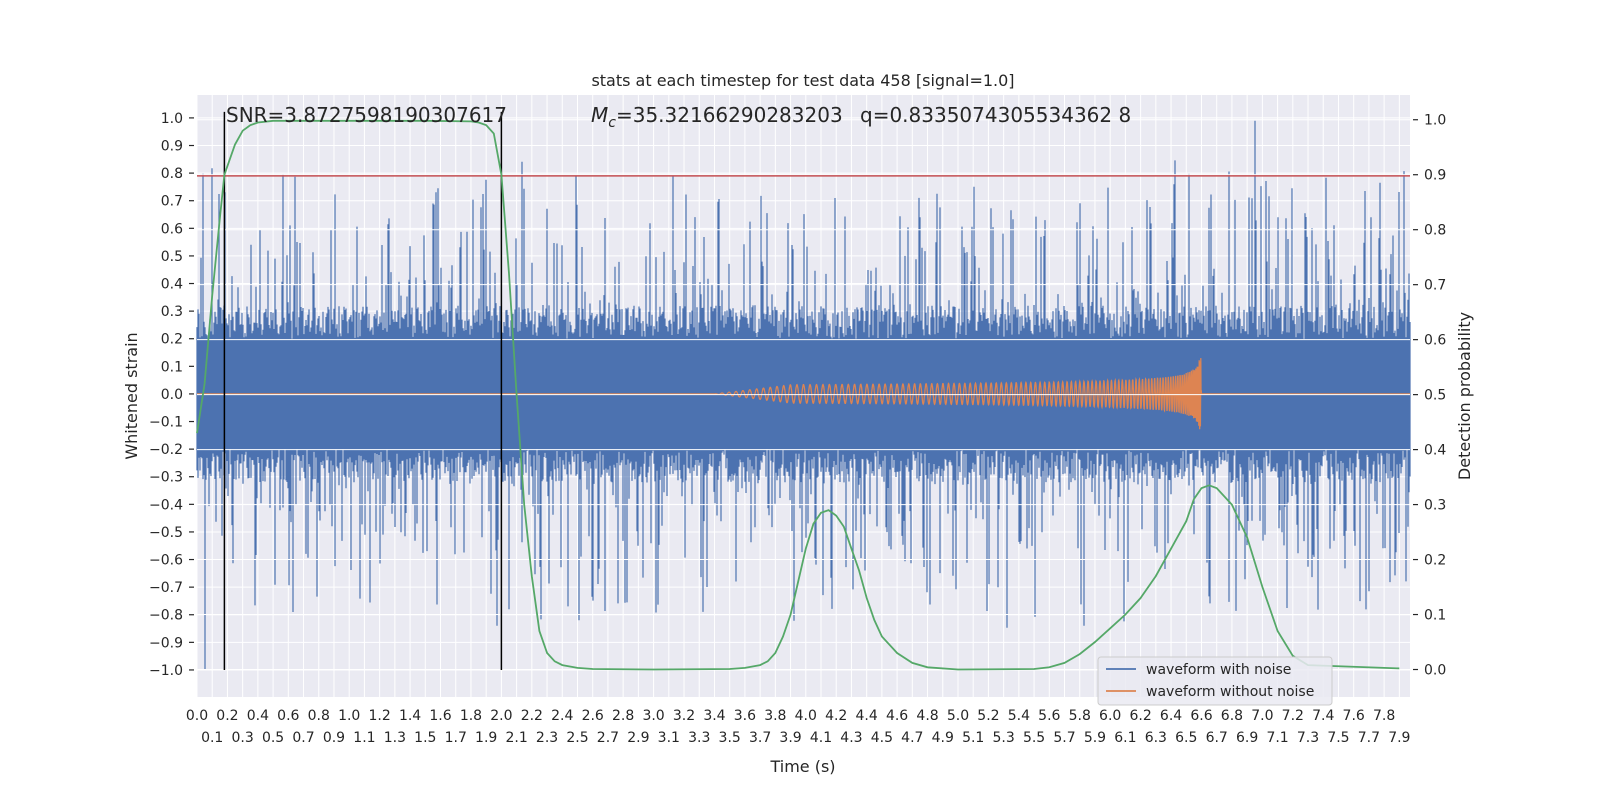  I want to click on x-tick-label: 0.4, so click(258, 716).